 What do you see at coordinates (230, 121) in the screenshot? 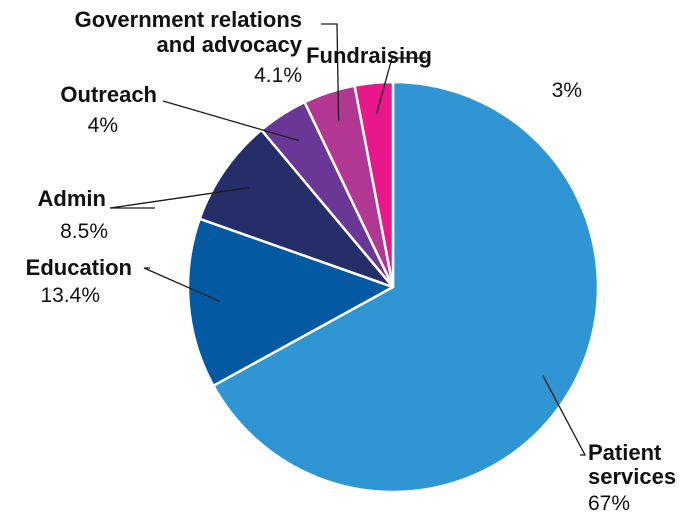
I see `leader-line-outreach` at bounding box center [230, 121].